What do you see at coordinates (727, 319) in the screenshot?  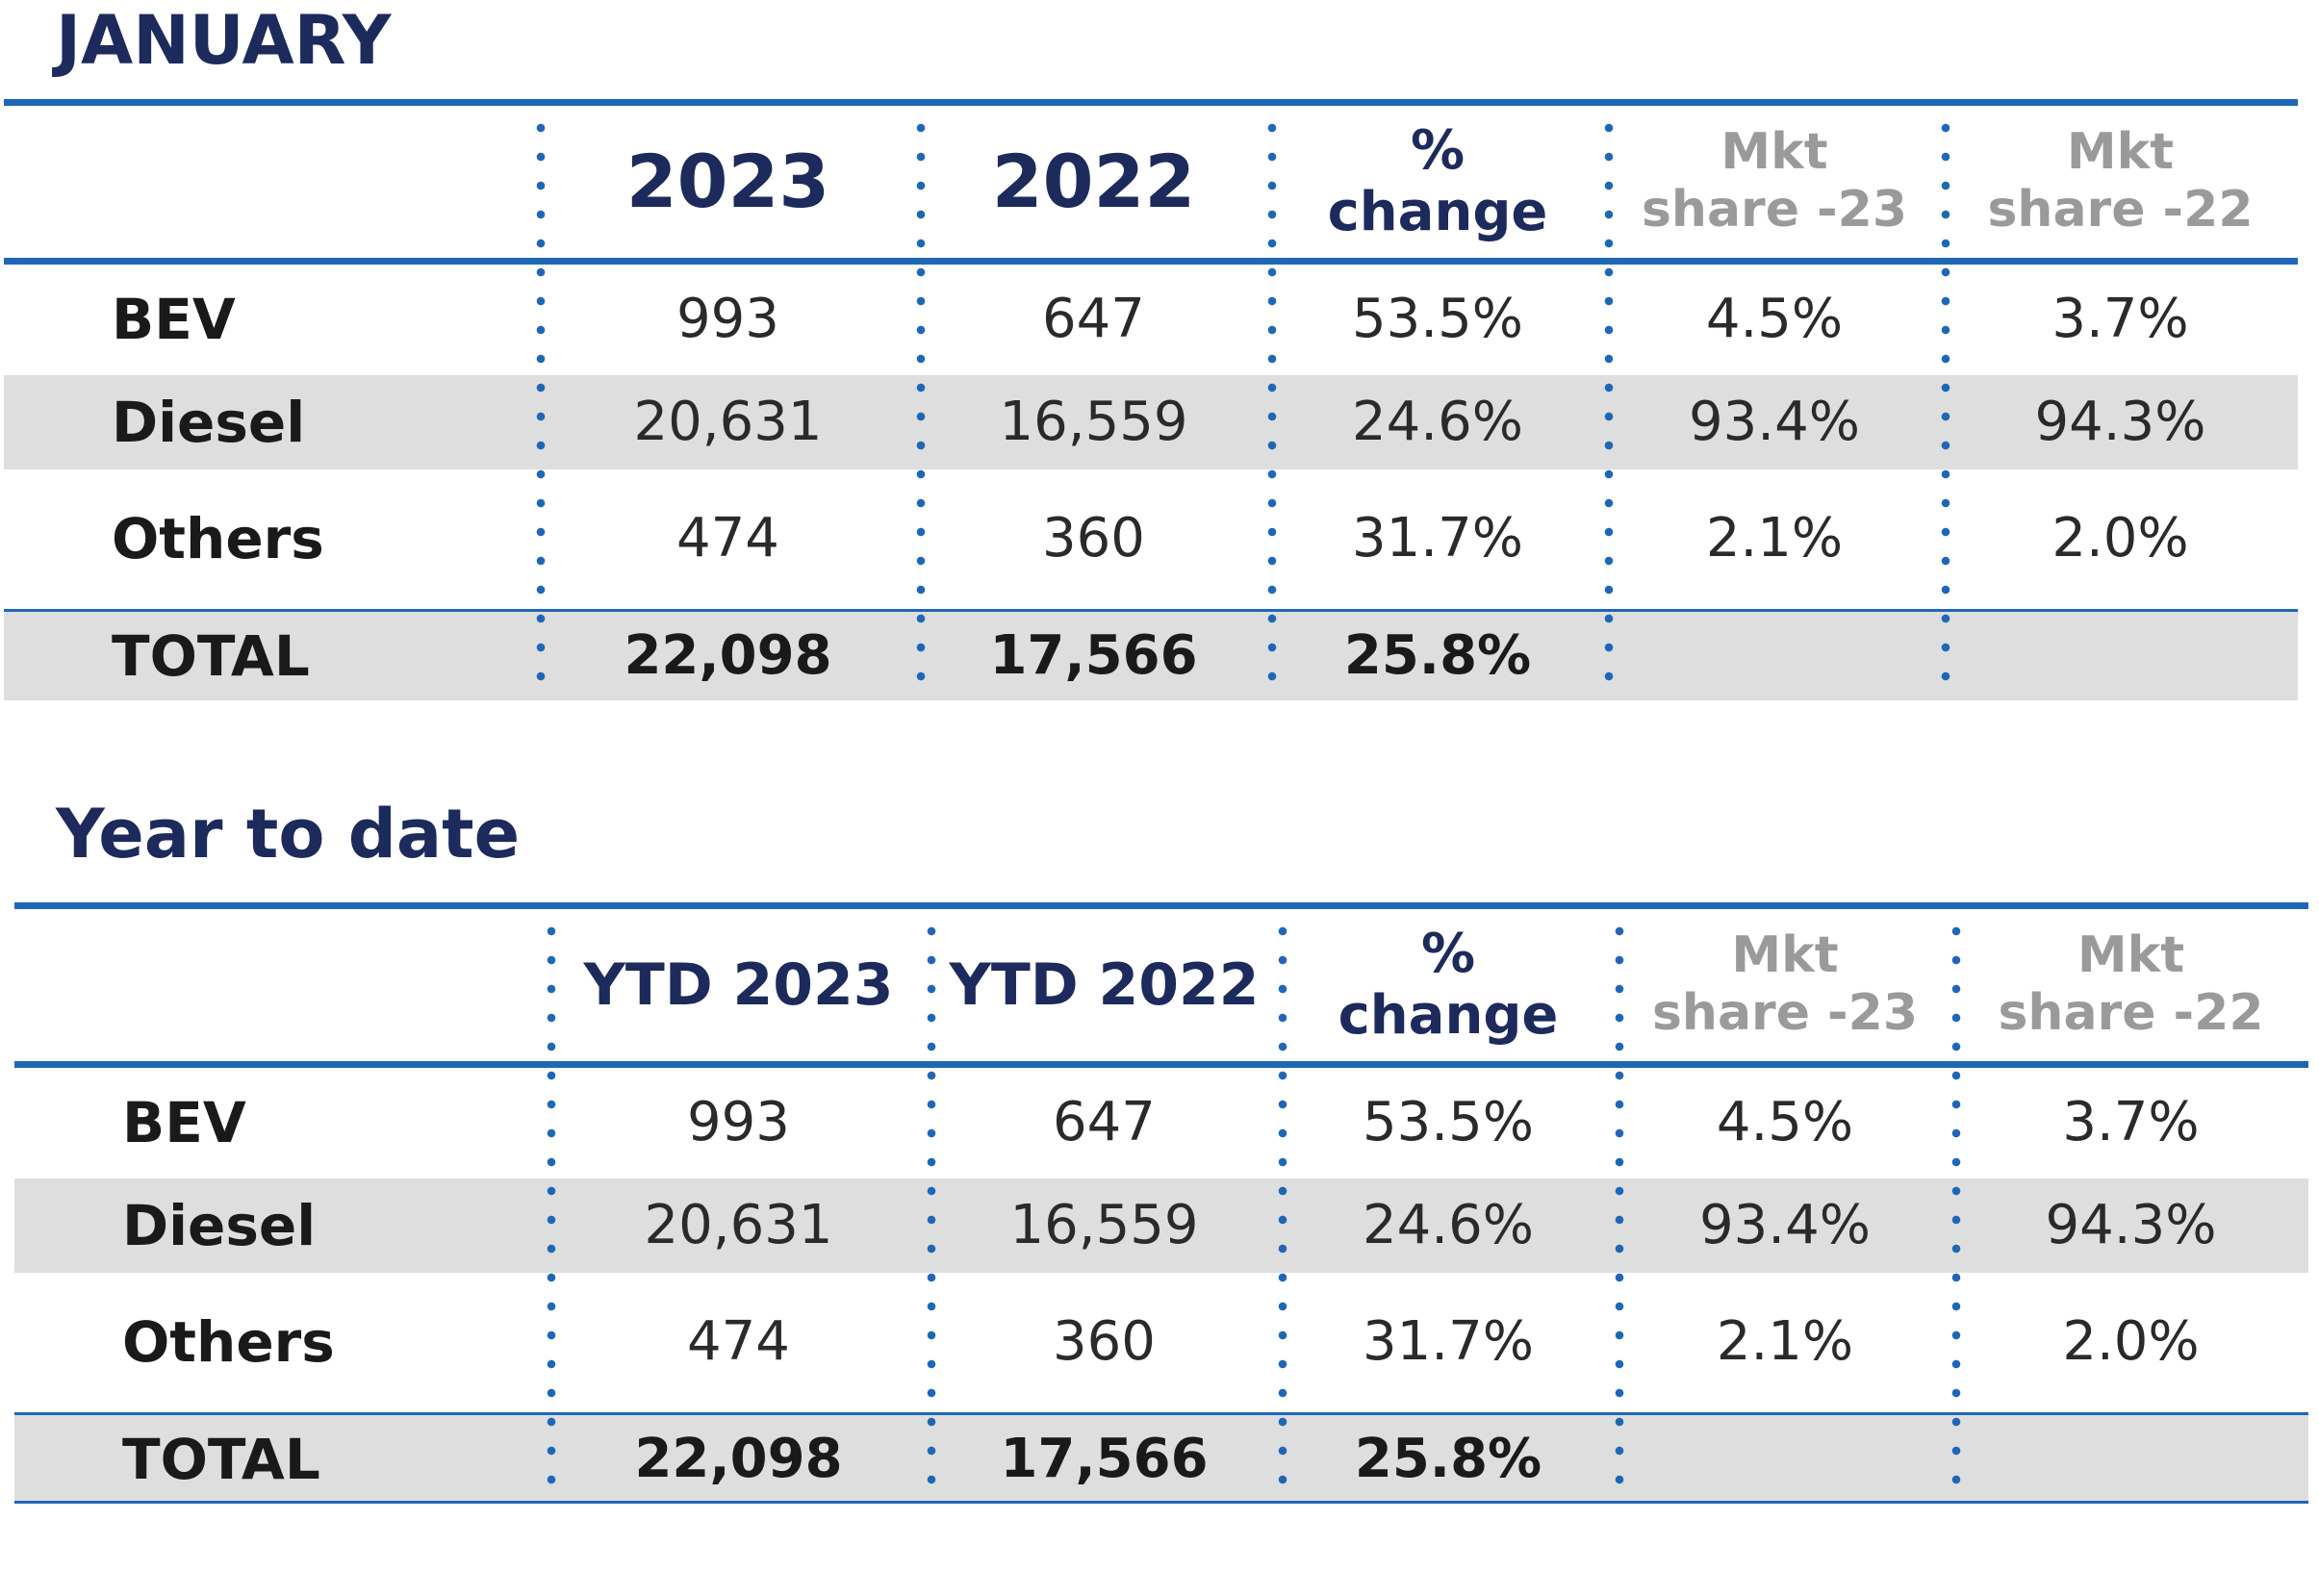 I see `cell-2023: 993` at bounding box center [727, 319].